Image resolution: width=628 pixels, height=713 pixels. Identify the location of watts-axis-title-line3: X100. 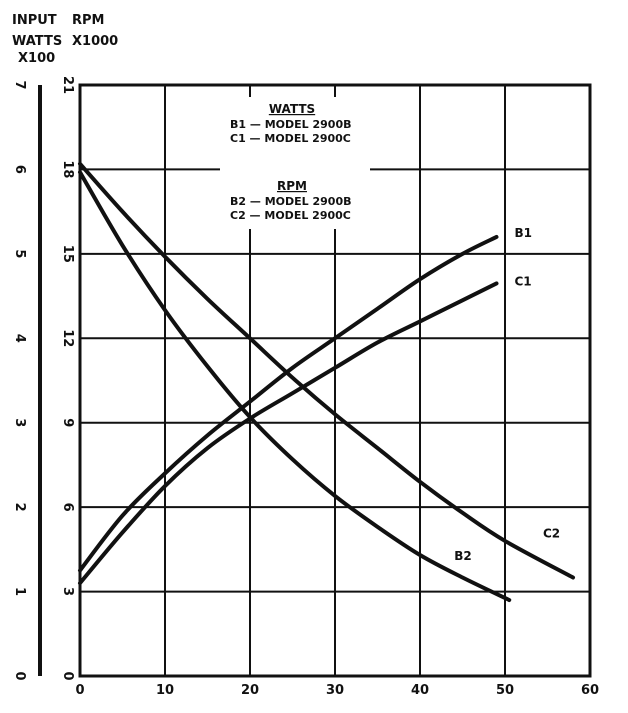
(36, 58).